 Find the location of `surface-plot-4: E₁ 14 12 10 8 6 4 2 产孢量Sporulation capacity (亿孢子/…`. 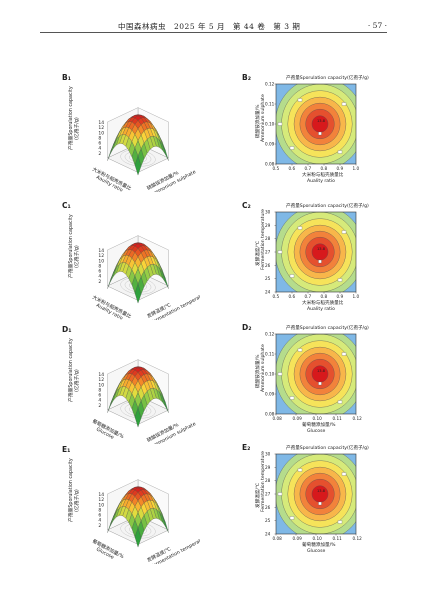

surface-plot-4: E₁ 14 12 10 8 6 4 2 产孢量Sporulation capacity (亿孢子/… is located at coordinates (134, 506).